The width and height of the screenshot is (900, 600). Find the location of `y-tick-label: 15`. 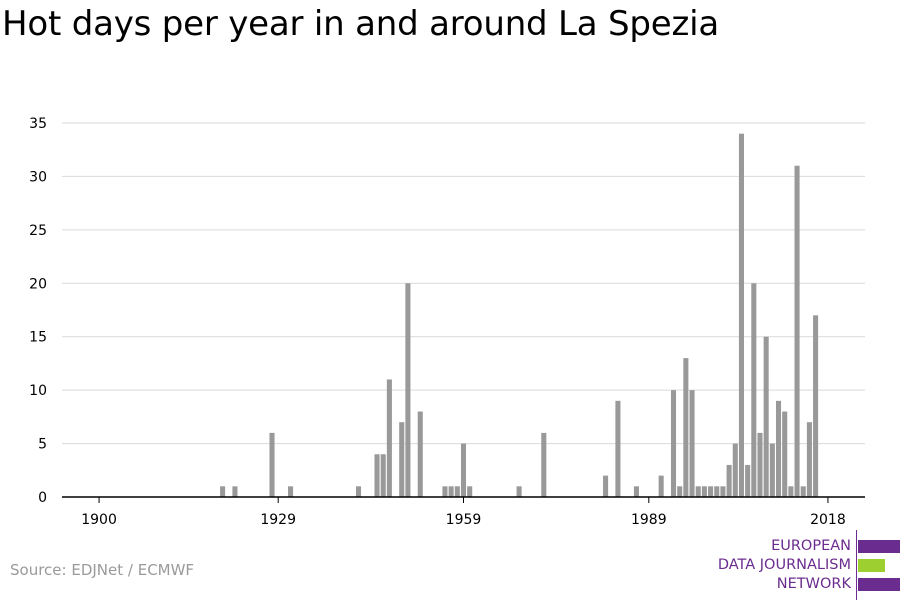

y-tick-label: 15 is located at coordinates (38, 338).